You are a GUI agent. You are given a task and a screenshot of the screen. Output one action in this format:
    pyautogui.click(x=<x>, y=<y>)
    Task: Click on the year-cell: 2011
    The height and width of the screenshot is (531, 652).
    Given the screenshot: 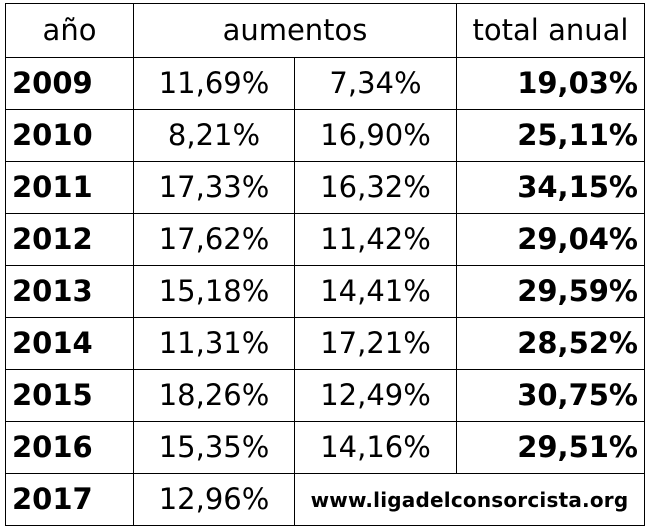 What is the action you would take?
    pyautogui.click(x=69, y=187)
    